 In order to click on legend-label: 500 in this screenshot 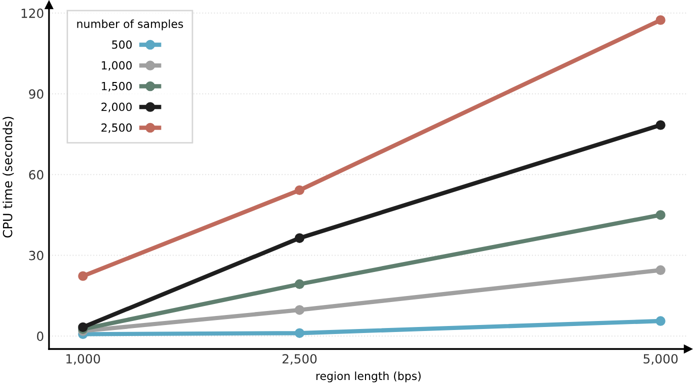, I will do `click(122, 44)`.